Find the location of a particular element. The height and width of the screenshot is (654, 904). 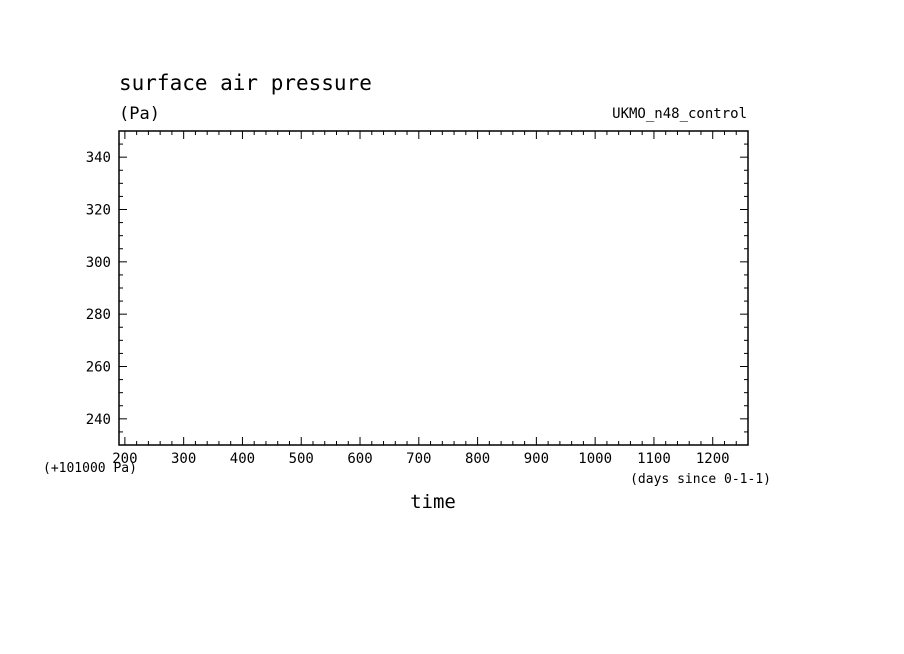

x-unit-note: (days since 0-1-1) is located at coordinates (700, 479).